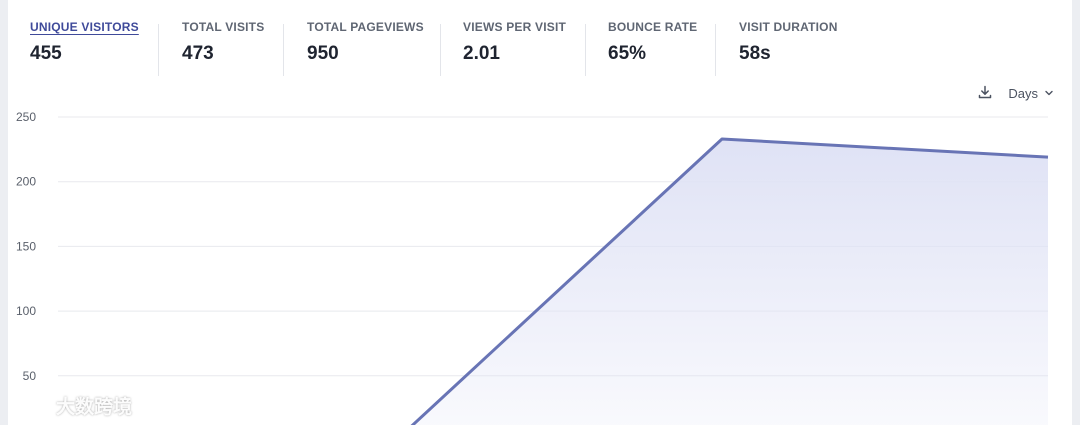  What do you see at coordinates (323, 53) in the screenshot?
I see `stat-value: 950` at bounding box center [323, 53].